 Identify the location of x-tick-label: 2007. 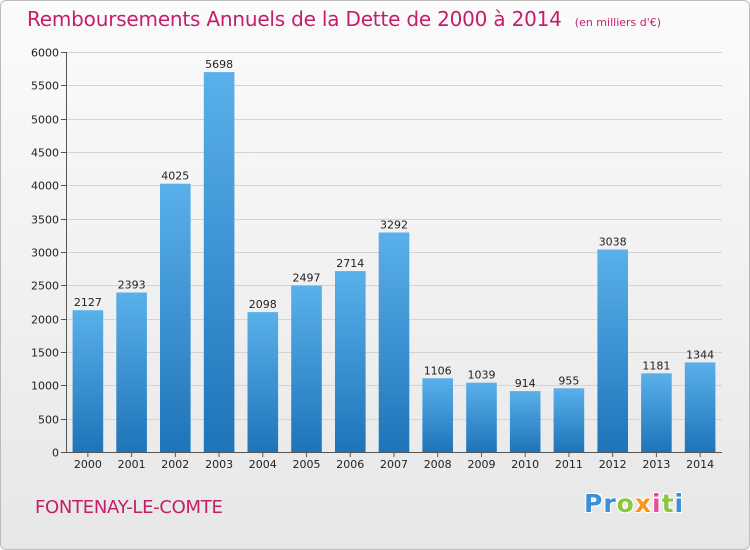
(394, 464).